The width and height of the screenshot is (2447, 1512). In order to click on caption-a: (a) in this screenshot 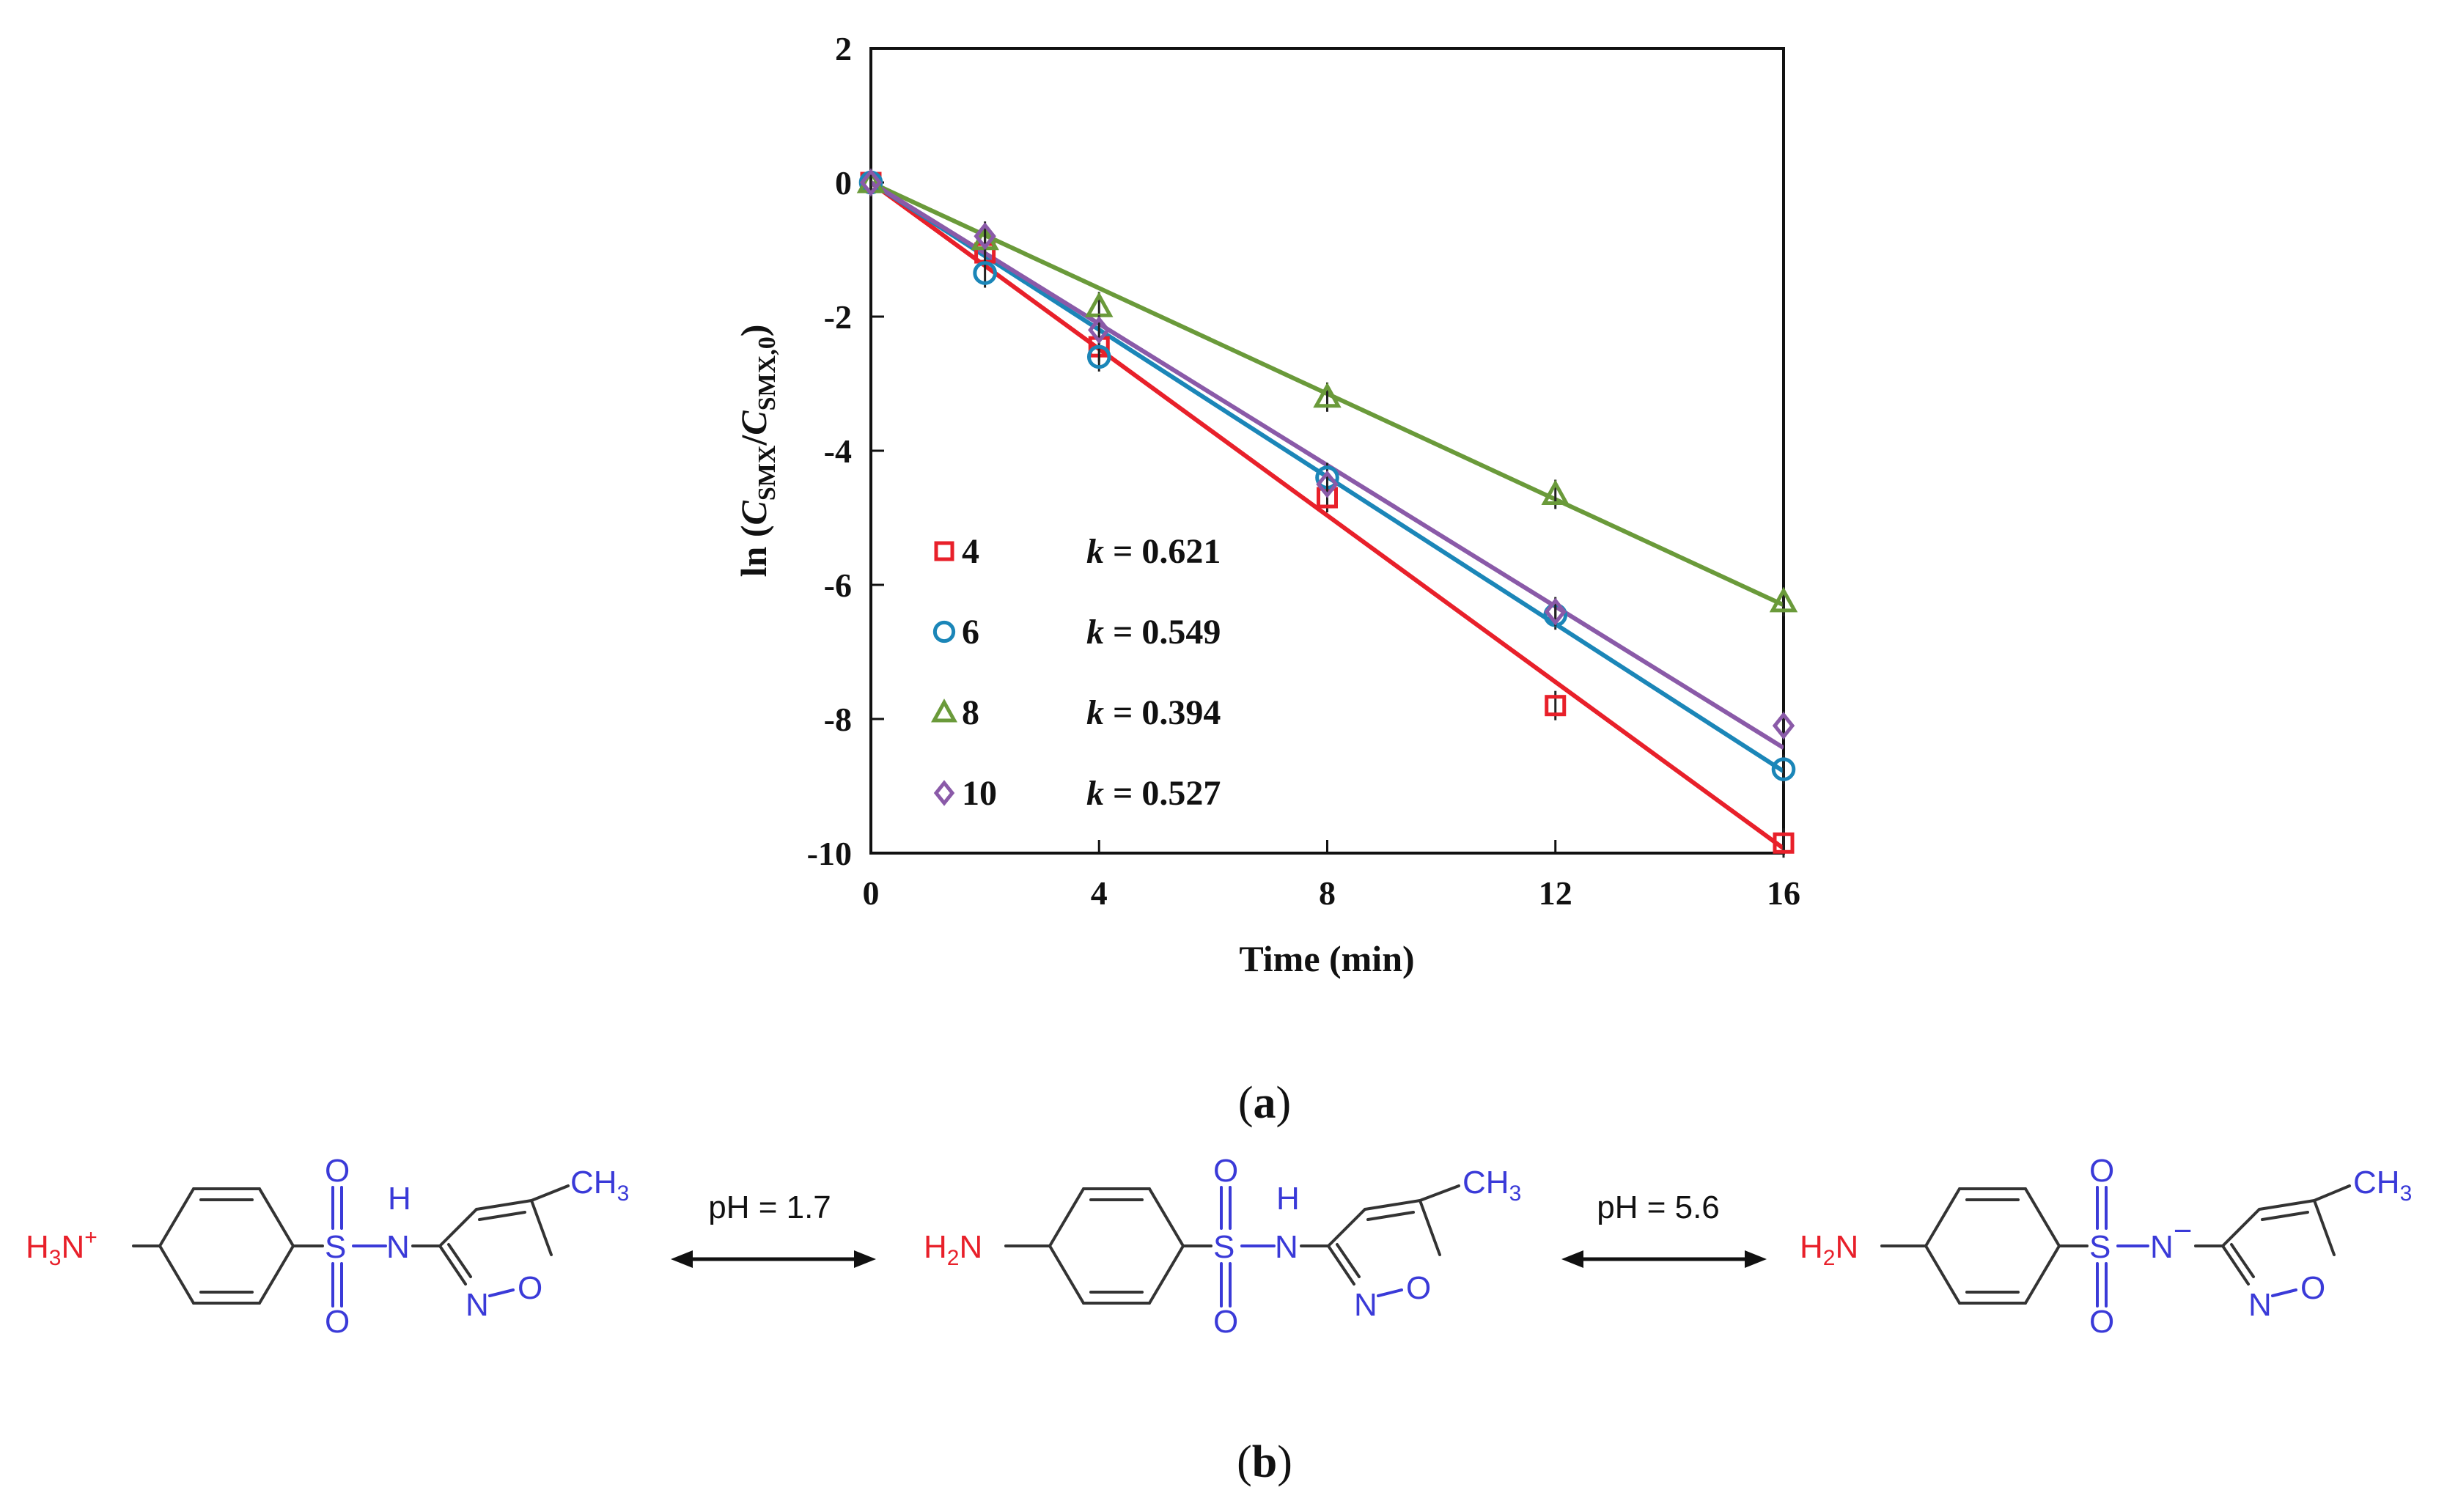, I will do `click(1264, 1103)`.